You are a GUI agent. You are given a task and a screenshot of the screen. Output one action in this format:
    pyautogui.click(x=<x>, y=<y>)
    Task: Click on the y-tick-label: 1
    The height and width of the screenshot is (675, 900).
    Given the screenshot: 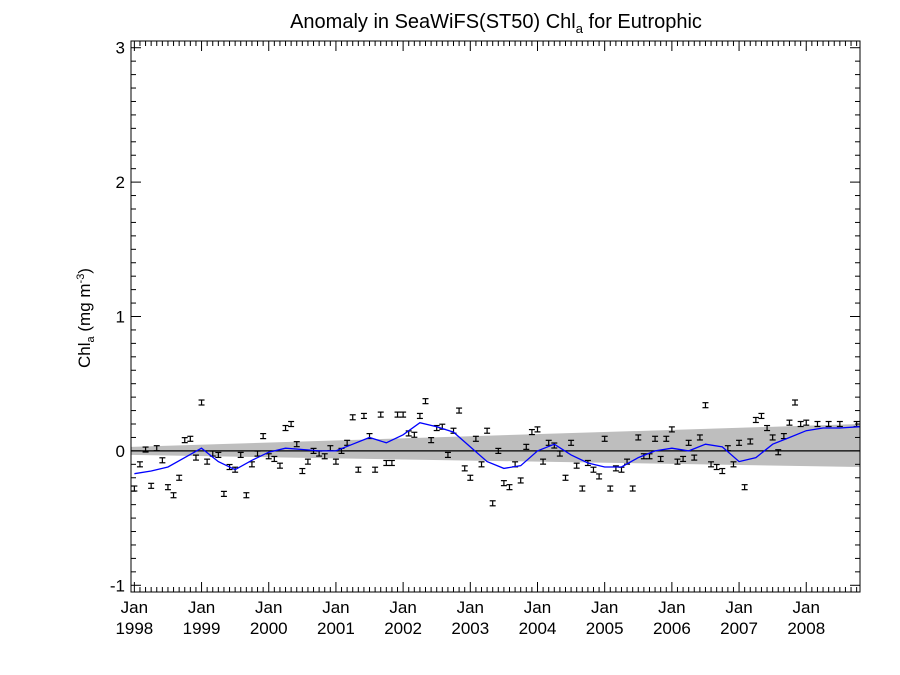 What is the action you would take?
    pyautogui.click(x=120, y=317)
    